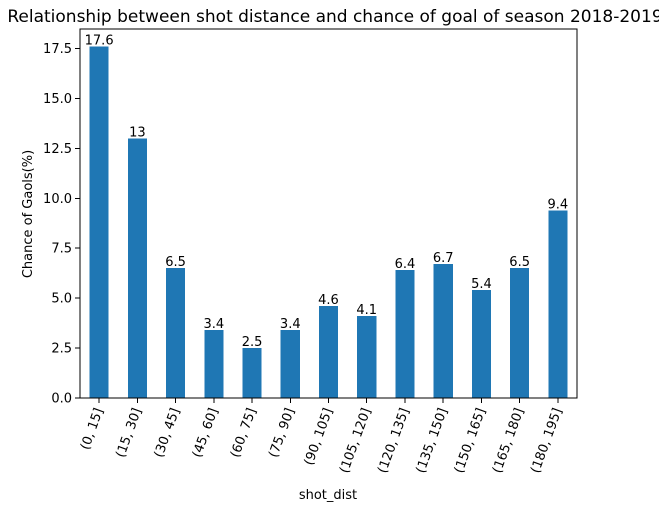  What do you see at coordinates (546, 440) in the screenshot?
I see `x-tick-label: (180, 195]` at bounding box center [546, 440].